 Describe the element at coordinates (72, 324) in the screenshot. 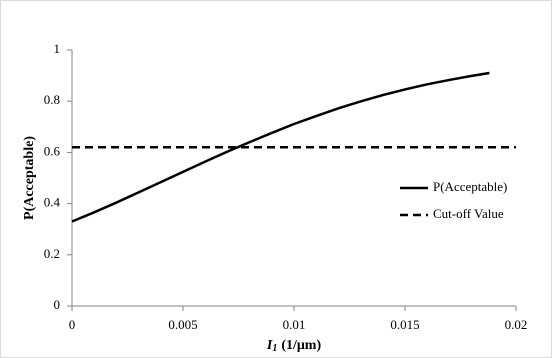

I see `x-tick-label: 0` at that location.